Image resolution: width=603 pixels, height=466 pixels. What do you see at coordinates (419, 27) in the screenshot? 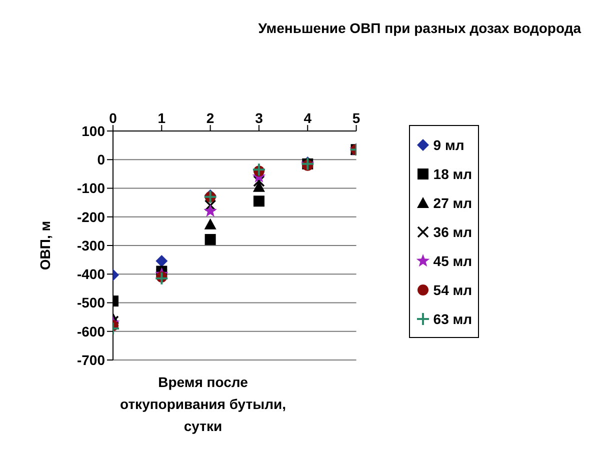
I see `text: Уменьшение ОВП при разных дозах водорода` at bounding box center [419, 27].